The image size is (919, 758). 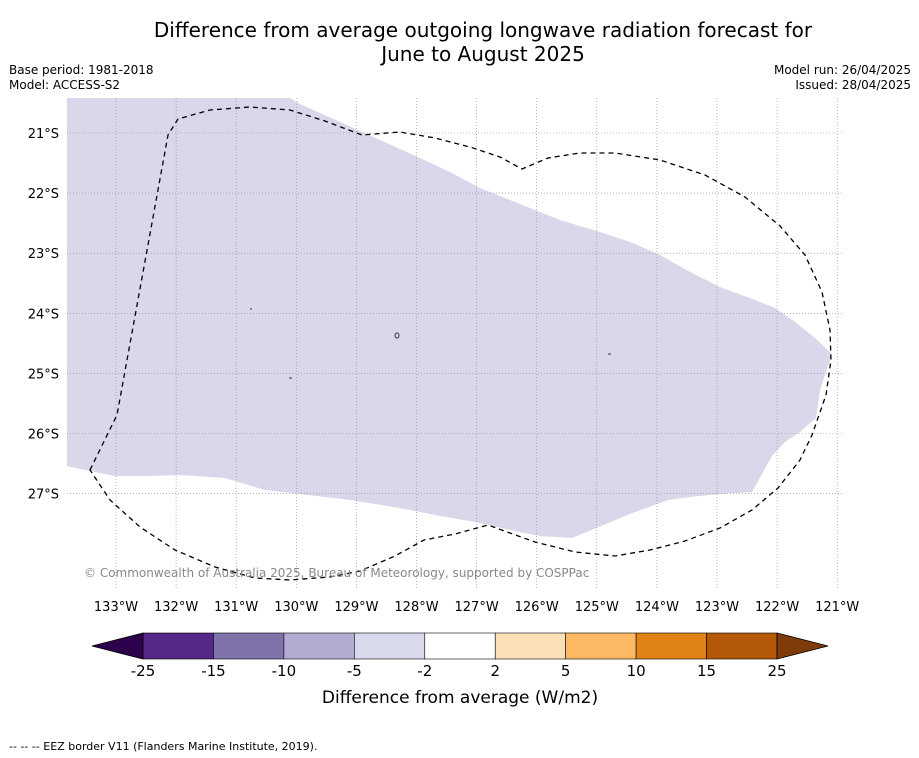 What do you see at coordinates (657, 607) in the screenshot?
I see `longitude-tick-label: 124°W` at bounding box center [657, 607].